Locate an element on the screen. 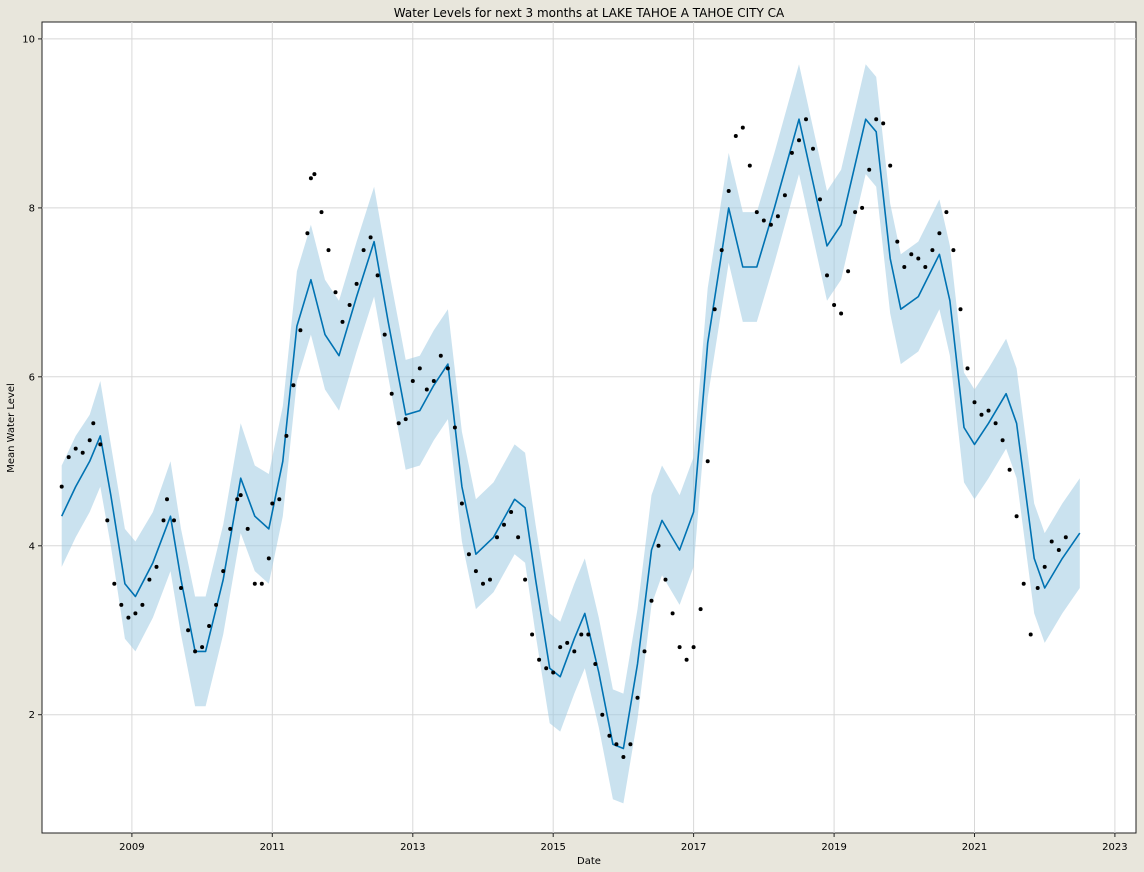 The image size is (1144, 872). x-tick-label: 2013 is located at coordinates (412, 847).